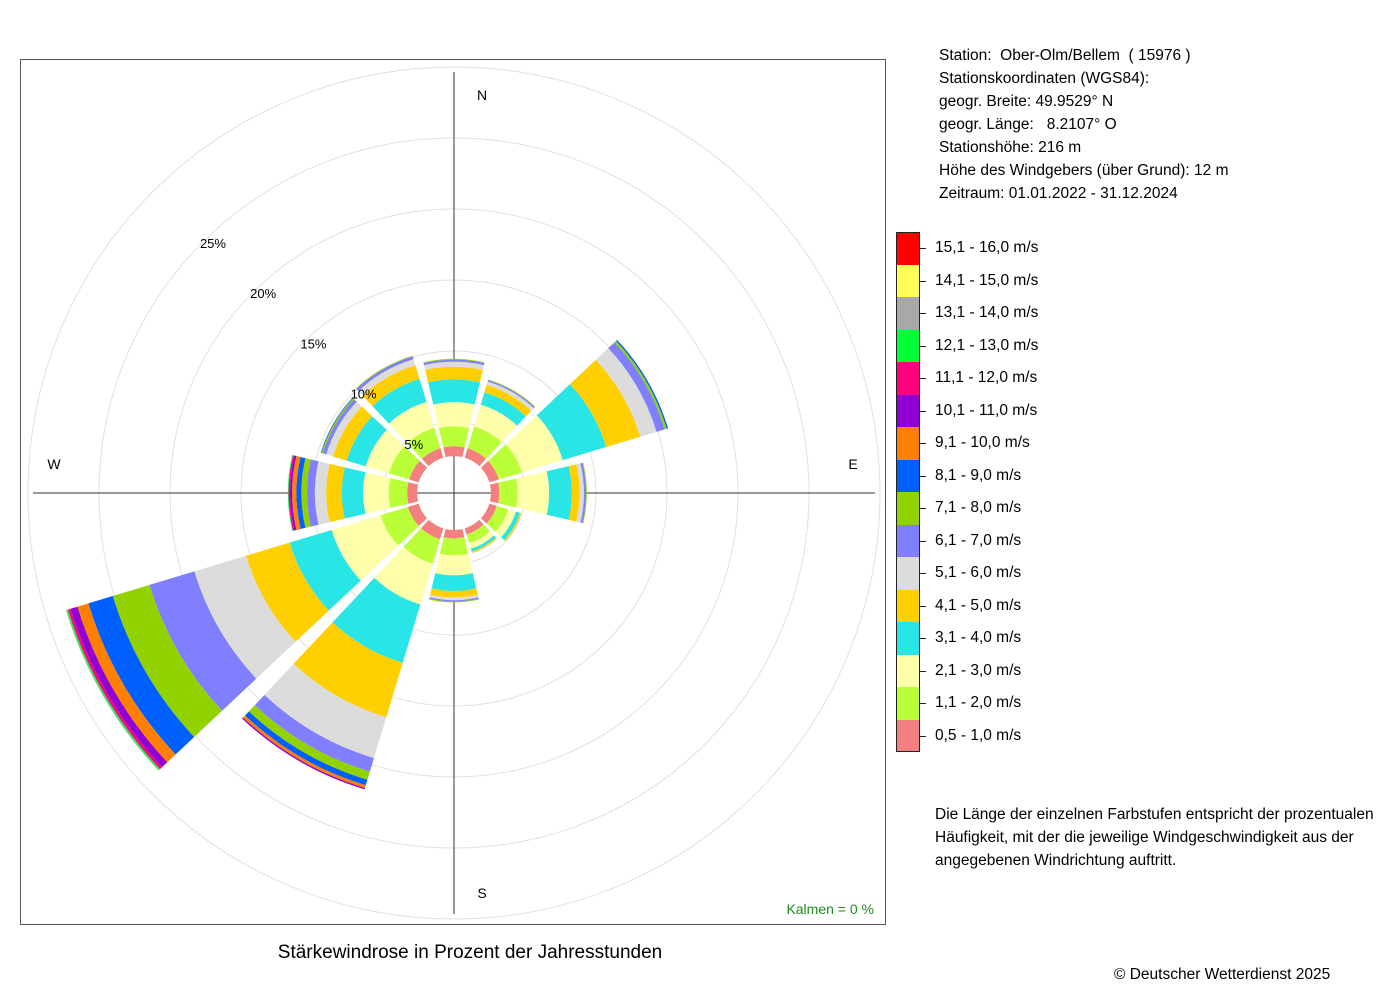  What do you see at coordinates (213, 243) in the screenshot?
I see `ring-label-25: 25%` at bounding box center [213, 243].